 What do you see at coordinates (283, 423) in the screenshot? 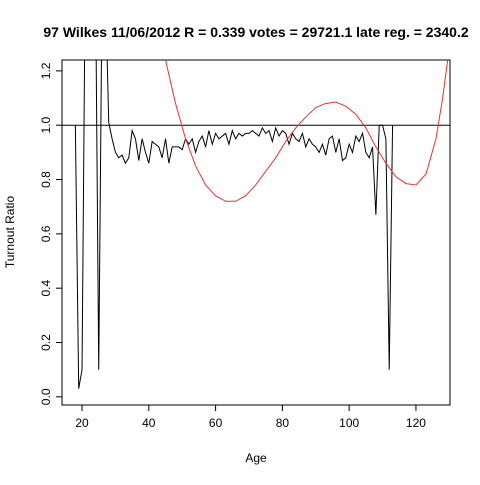
I see `x-tick-label: 80` at bounding box center [283, 423].